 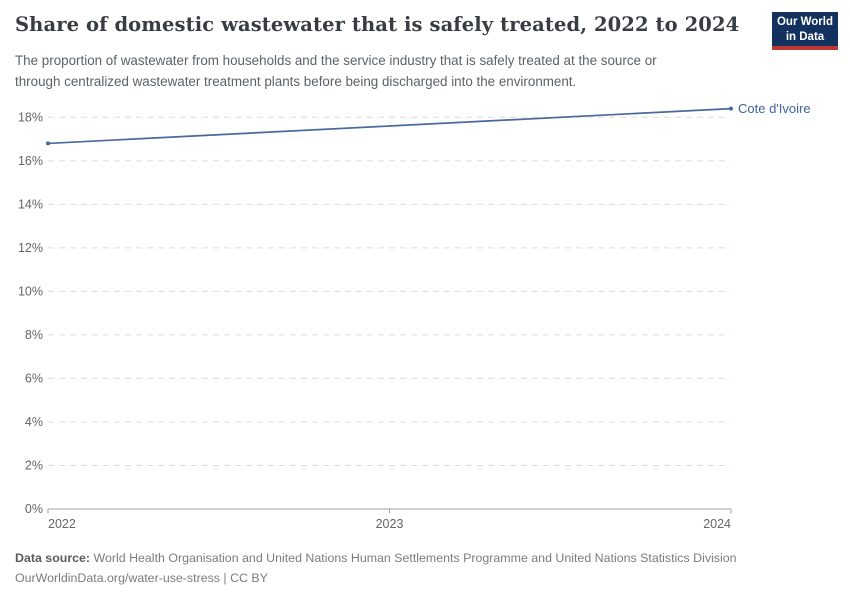 I want to click on series-start-point, so click(x=48, y=143).